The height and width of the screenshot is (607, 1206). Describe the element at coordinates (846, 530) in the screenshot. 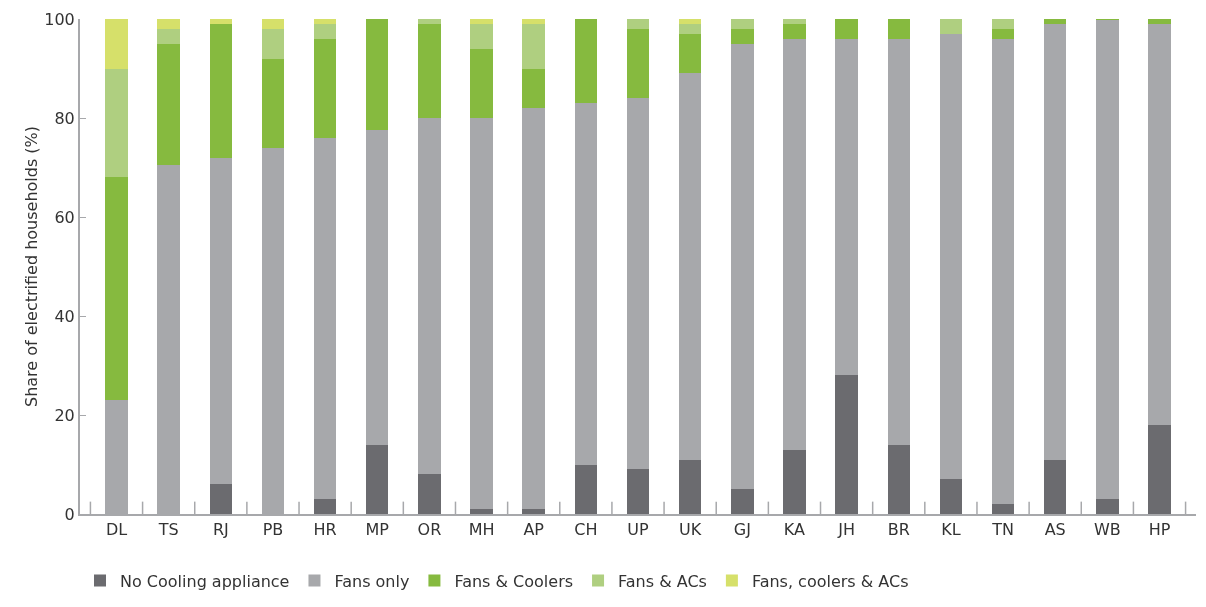

I see `x-tick-label: JH` at that location.